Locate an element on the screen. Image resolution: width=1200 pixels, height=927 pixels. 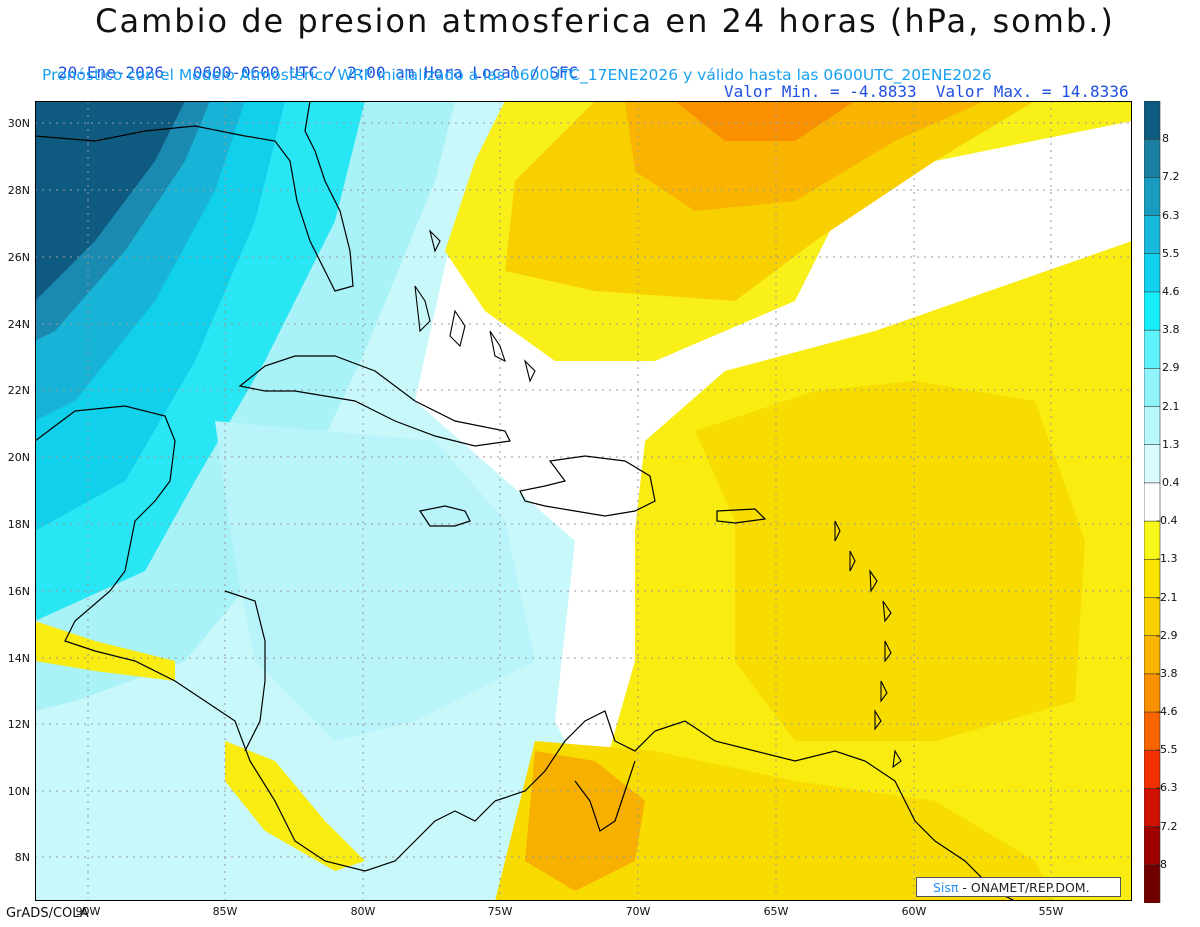
grads-footer: GrADS/COLA is located at coordinates (47, 913).